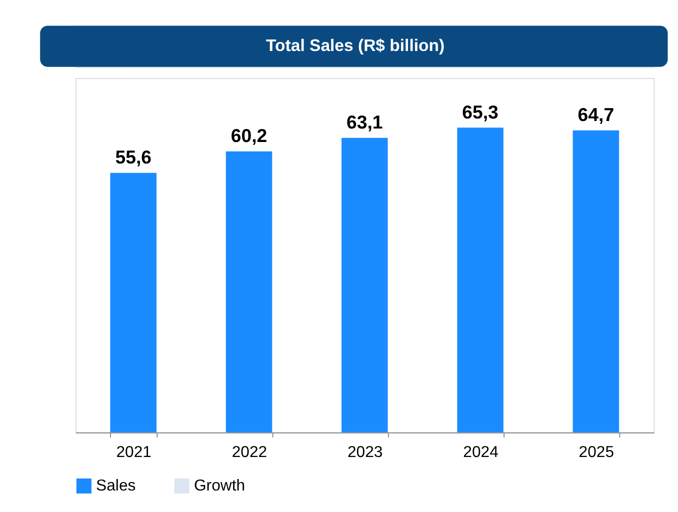 The width and height of the screenshot is (678, 512). I want to click on legend-label: Growth, so click(220, 486).